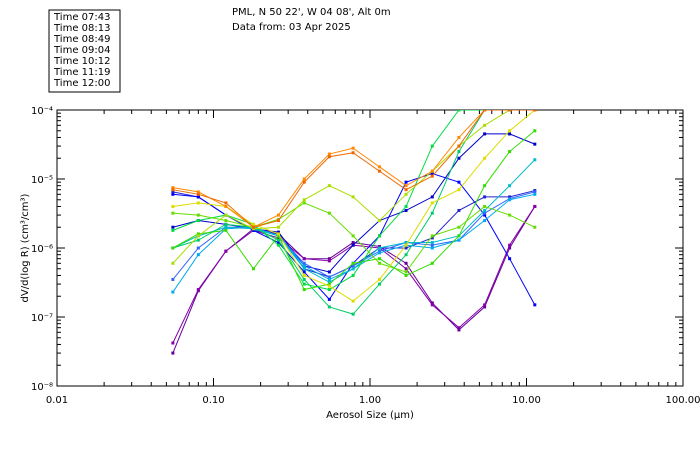  What do you see at coordinates (42, 180) in the screenshot?
I see `y-tick-label: 10⁻⁵` at bounding box center [42, 180].